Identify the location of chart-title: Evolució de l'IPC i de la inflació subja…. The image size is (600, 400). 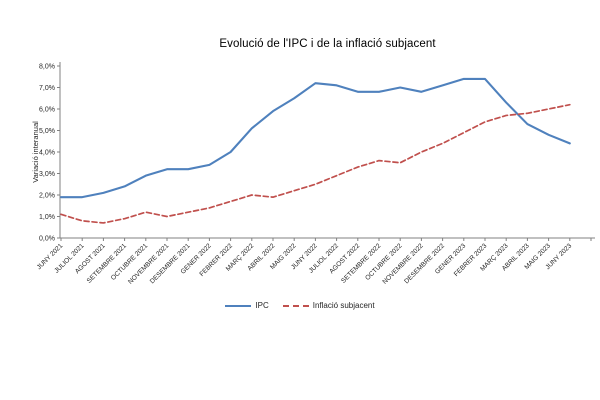
(327, 44).